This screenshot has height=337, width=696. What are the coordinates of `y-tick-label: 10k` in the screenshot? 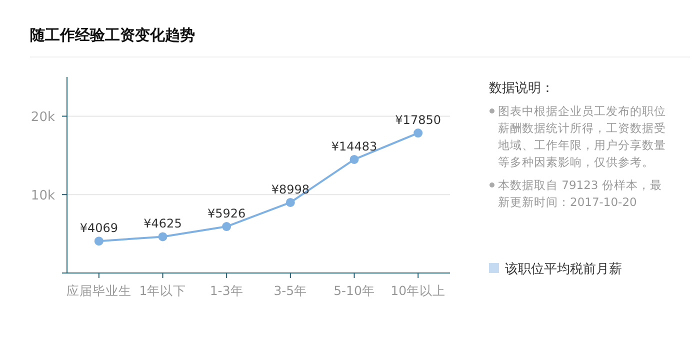 It's located at (43, 196).